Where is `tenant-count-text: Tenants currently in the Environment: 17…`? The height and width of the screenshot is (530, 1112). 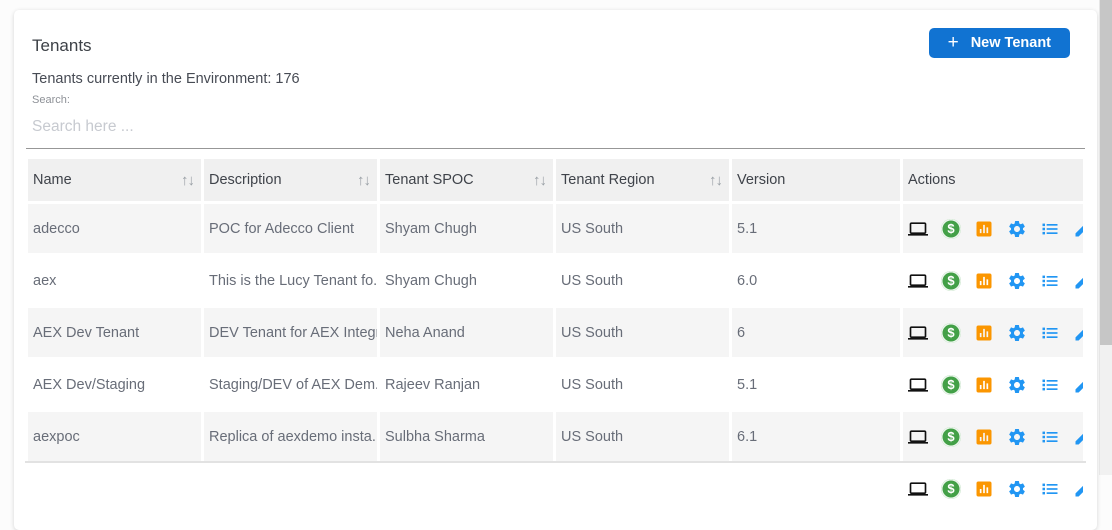
tenant-count-text: Tenants currently in the Environment: 17… is located at coordinates (166, 79).